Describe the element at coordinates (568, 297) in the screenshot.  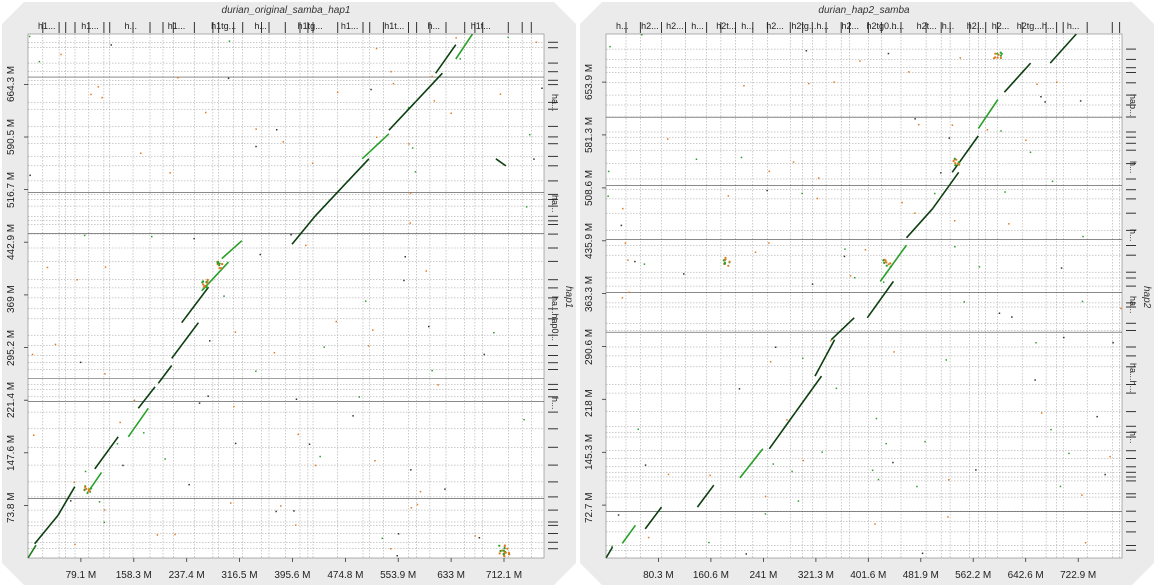
I see `y-axis-label: hap1` at that location.